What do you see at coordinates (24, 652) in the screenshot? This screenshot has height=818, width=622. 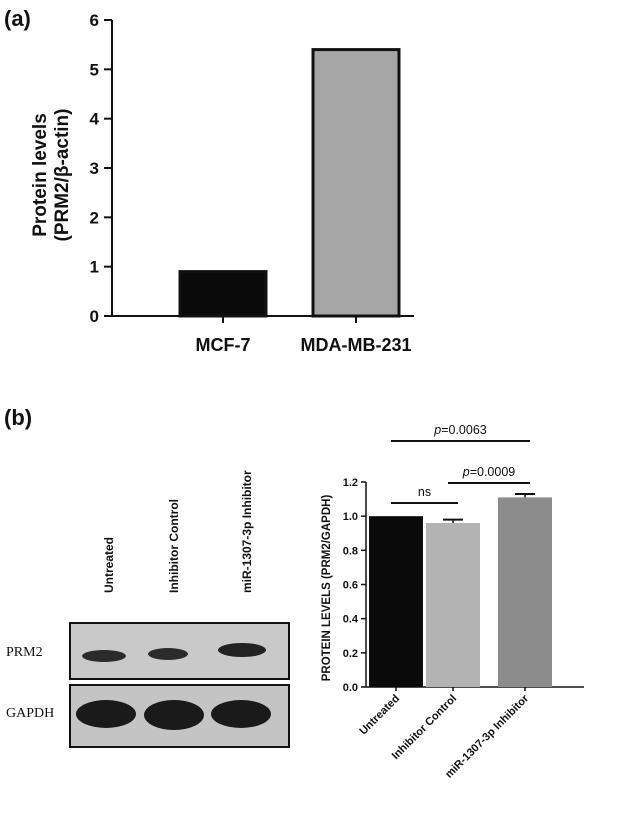 I see `blot-row-label-prm2: PRM2` at bounding box center [24, 652].